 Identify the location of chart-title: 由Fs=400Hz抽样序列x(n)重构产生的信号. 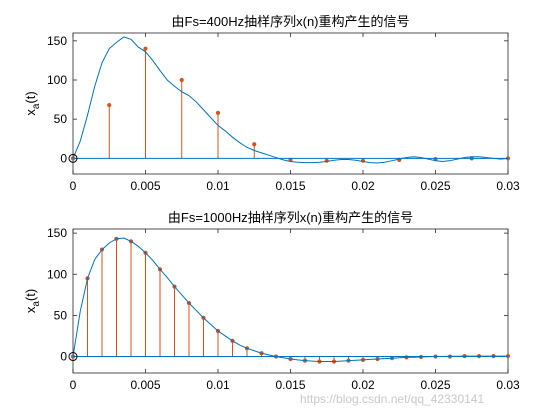
(291, 21).